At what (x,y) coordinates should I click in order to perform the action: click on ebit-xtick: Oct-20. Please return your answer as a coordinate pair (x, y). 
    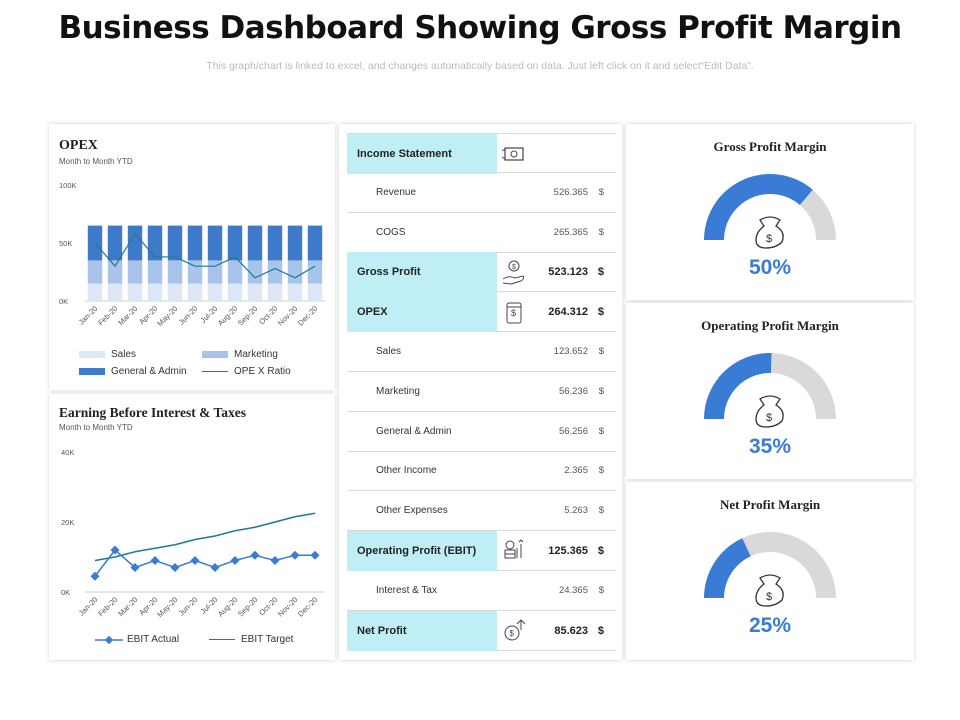
    Looking at the image, I should click on (268, 606).